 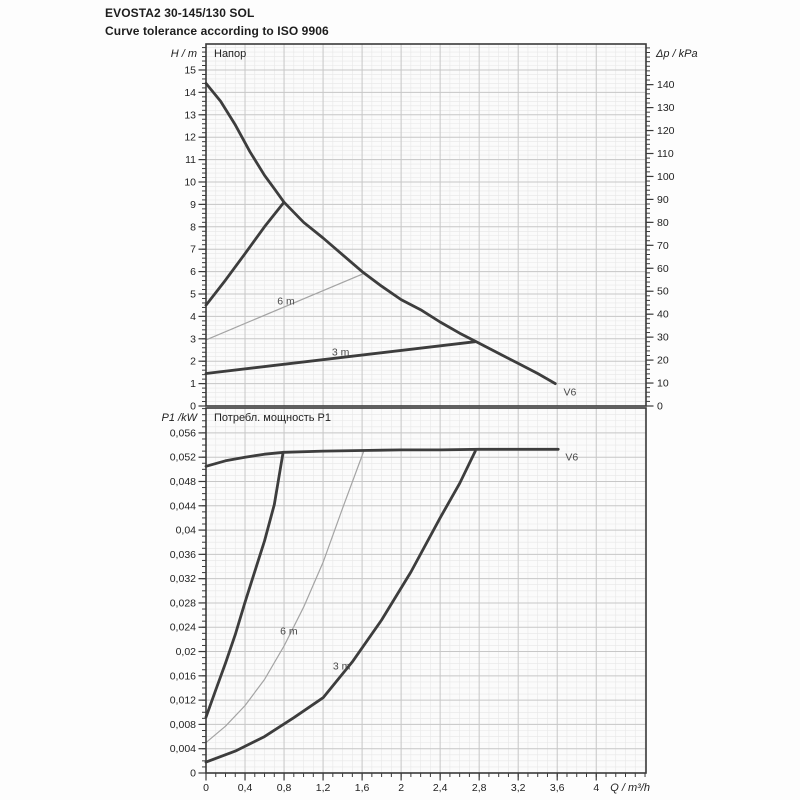 What do you see at coordinates (183, 603) in the screenshot?
I see `y-tick-label: 0,028` at bounding box center [183, 603].